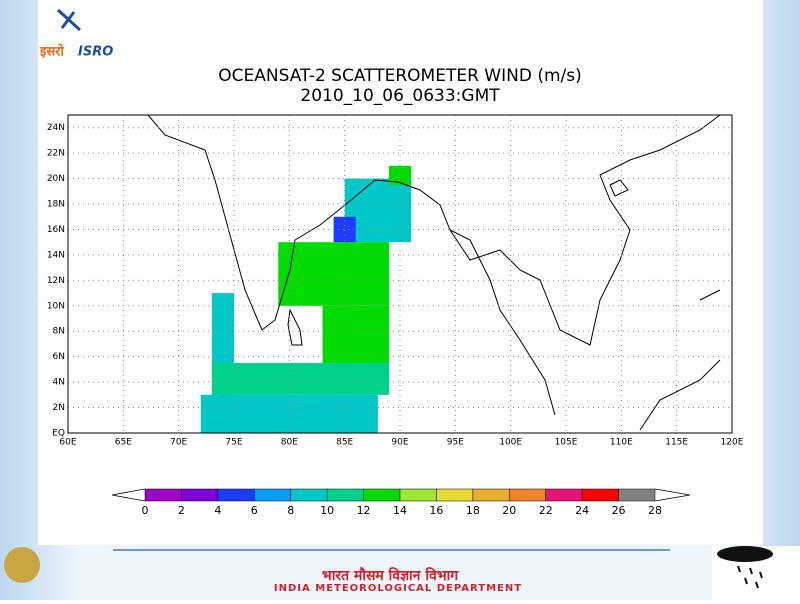 The image size is (800, 604). What do you see at coordinates (178, 443) in the screenshot?
I see `x-tick-label: 70E` at bounding box center [178, 443].